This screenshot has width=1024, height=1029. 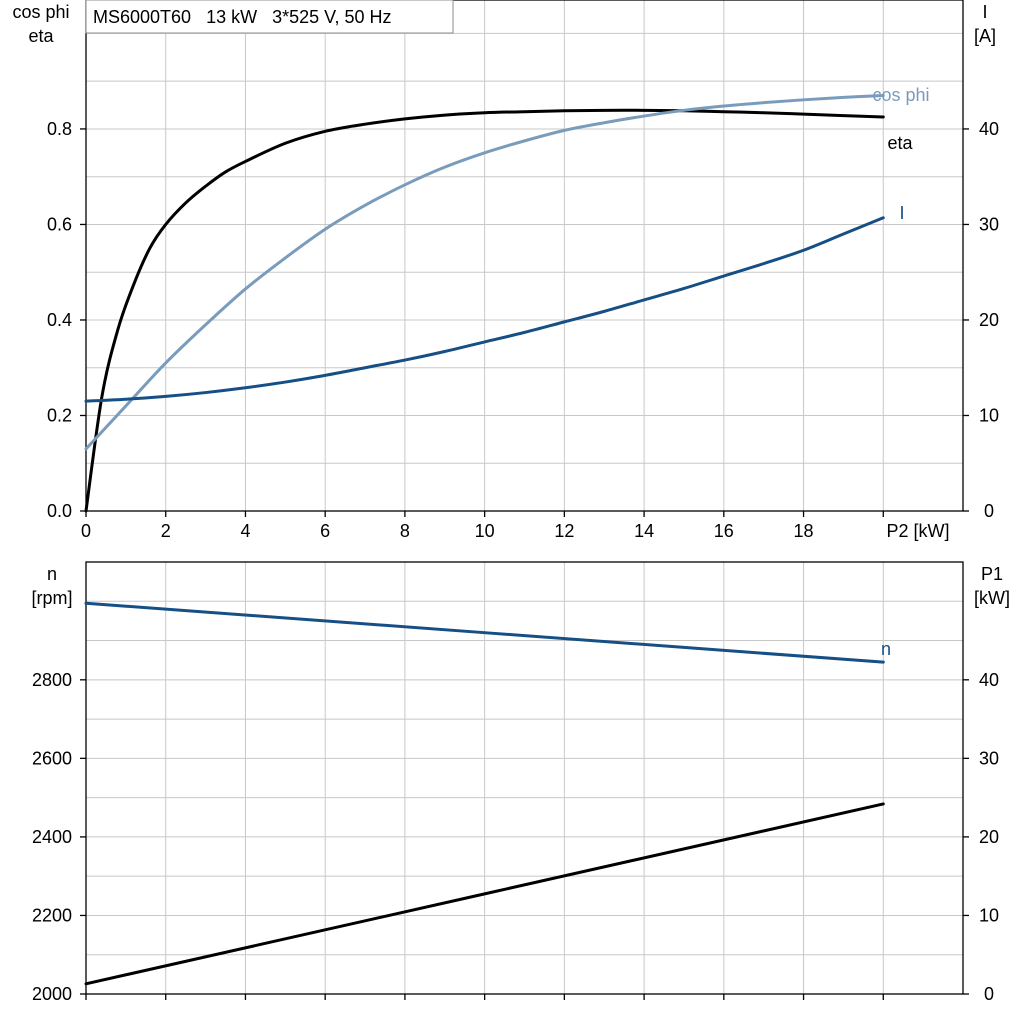 What do you see at coordinates (52, 758) in the screenshot?
I see `bottom-left-tick-label: 2600` at bounding box center [52, 758].